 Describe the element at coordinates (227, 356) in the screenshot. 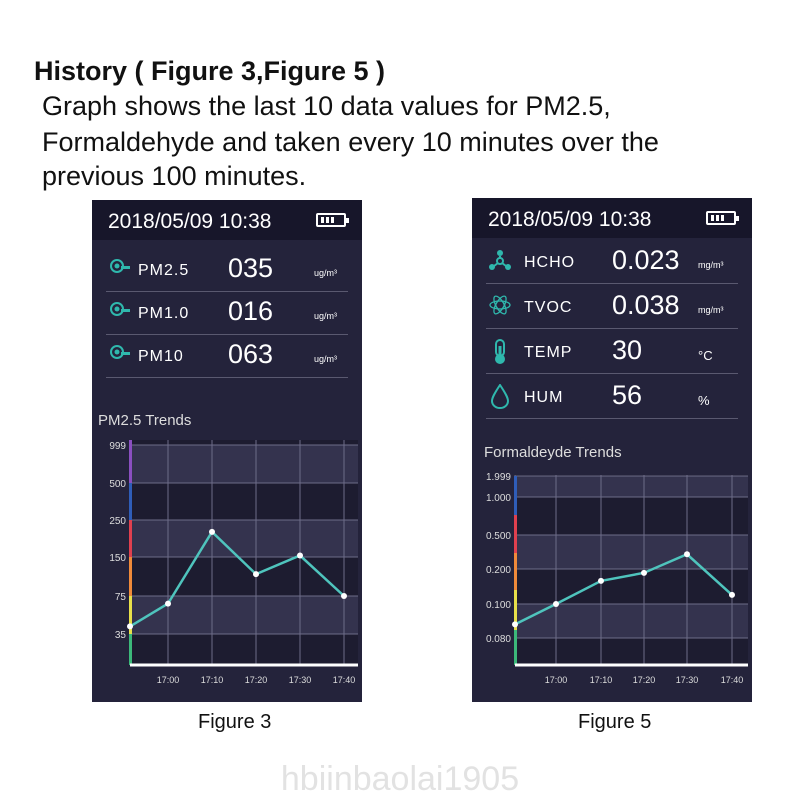

I see `reading-row-pm10: PM10 063 ug/m³` at that location.